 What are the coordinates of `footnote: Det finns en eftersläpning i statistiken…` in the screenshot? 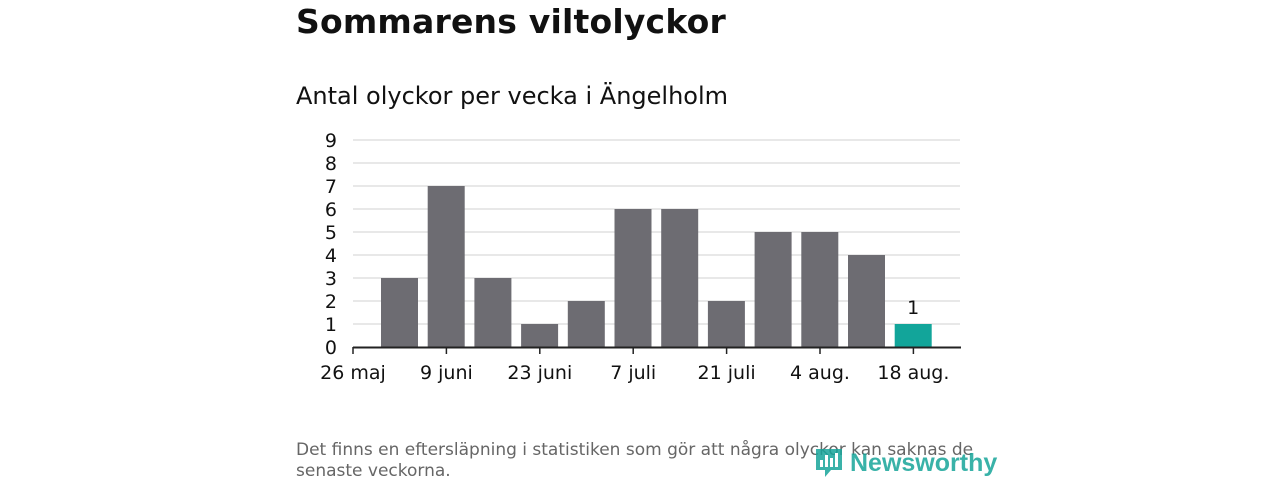 It's located at (635, 460).